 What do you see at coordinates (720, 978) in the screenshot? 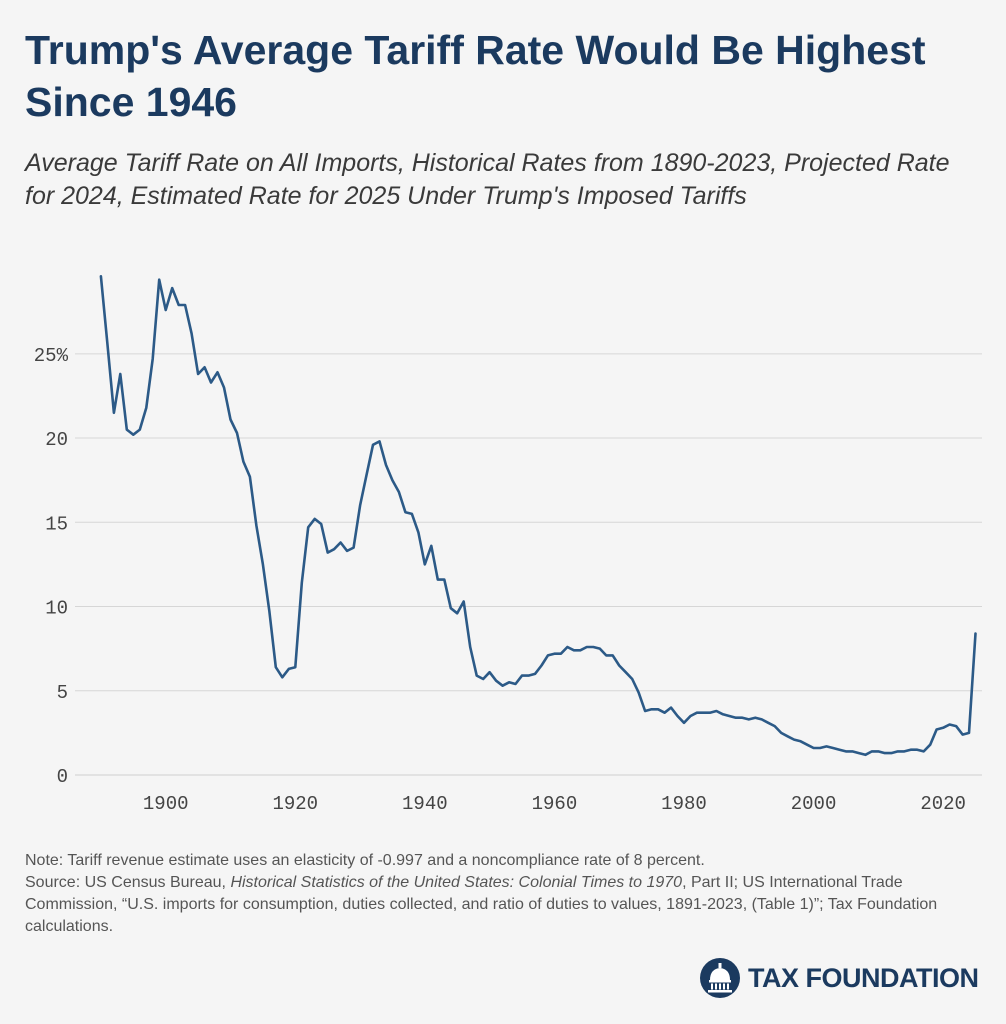
I see `capitol-dome-icon` at bounding box center [720, 978].